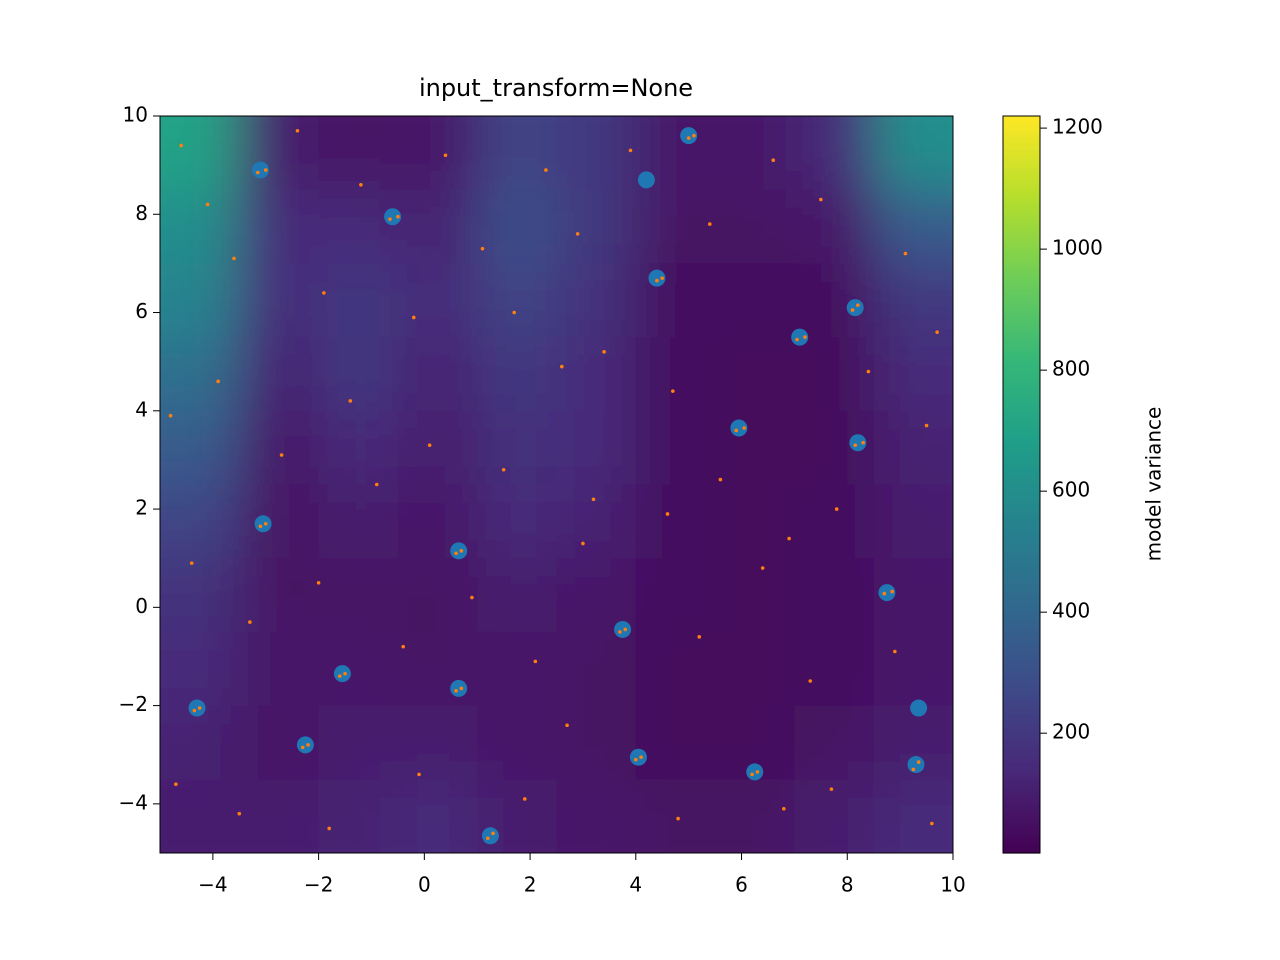  What do you see at coordinates (1071, 490) in the screenshot?
I see `colorbar-tick-label: 600` at bounding box center [1071, 490].